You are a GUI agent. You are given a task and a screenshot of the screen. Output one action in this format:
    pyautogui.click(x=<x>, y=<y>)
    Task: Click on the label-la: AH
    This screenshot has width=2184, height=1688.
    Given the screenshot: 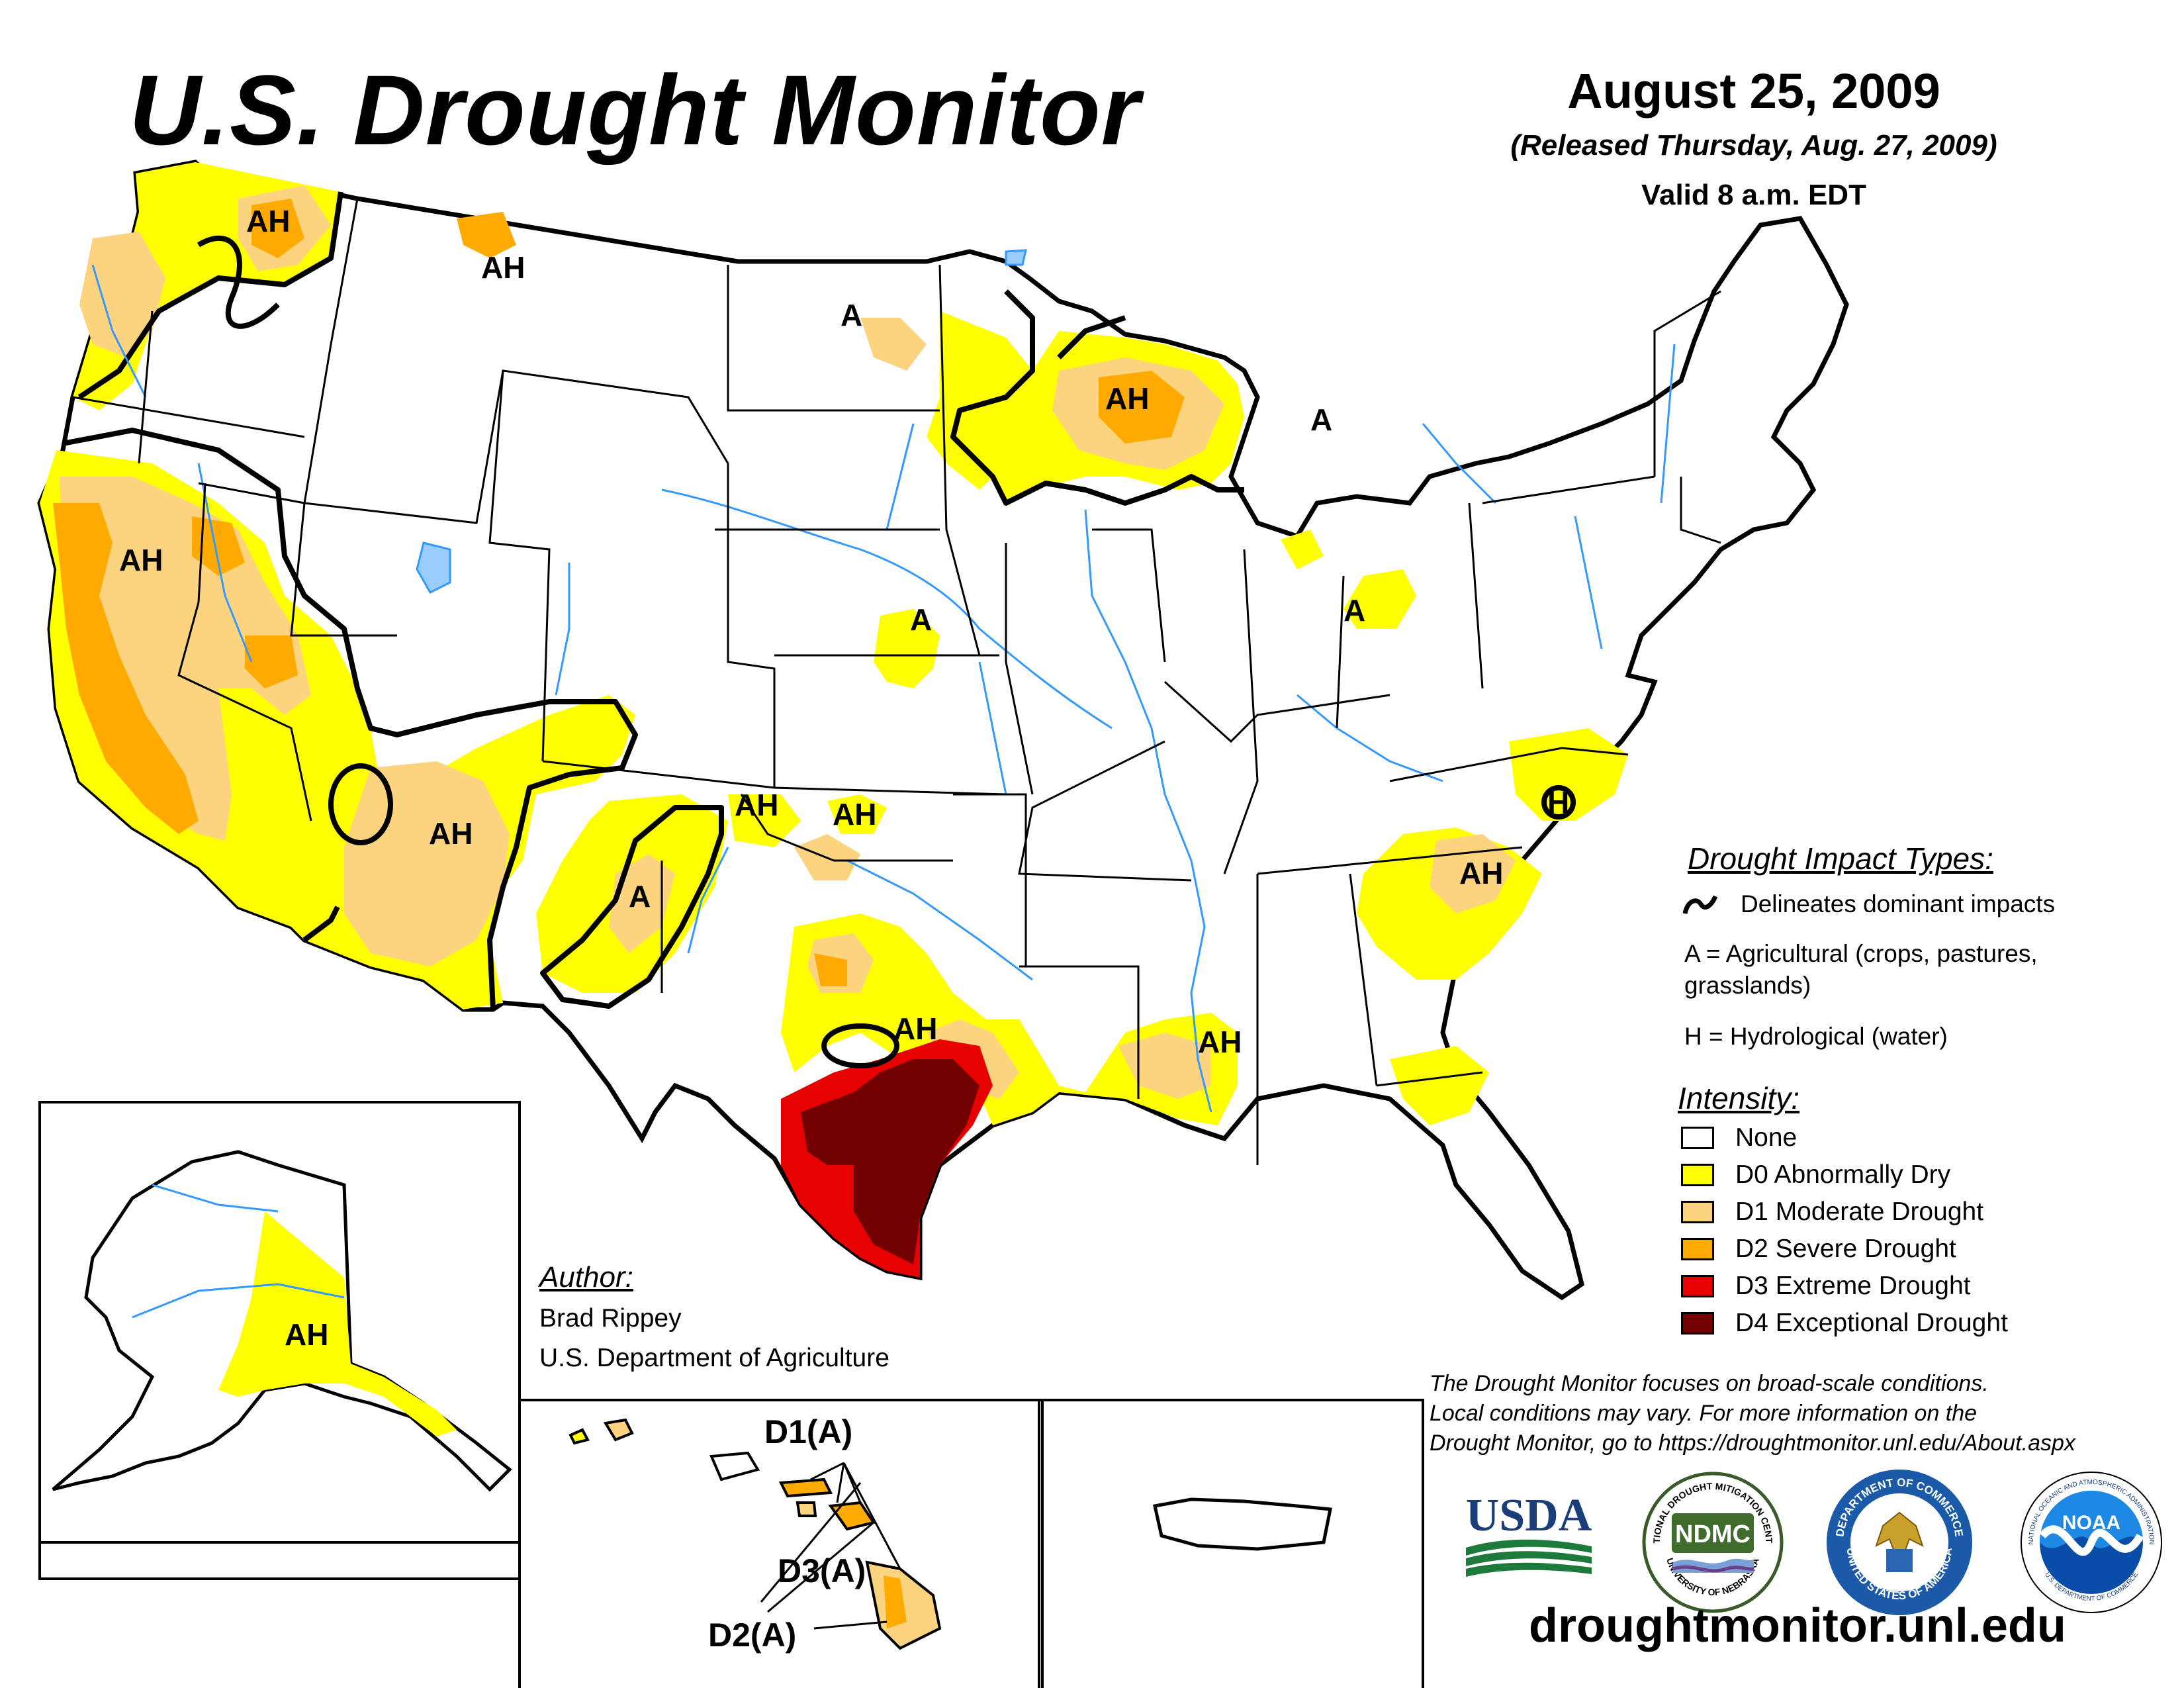 What is the action you would take?
    pyautogui.click(x=1220, y=1042)
    